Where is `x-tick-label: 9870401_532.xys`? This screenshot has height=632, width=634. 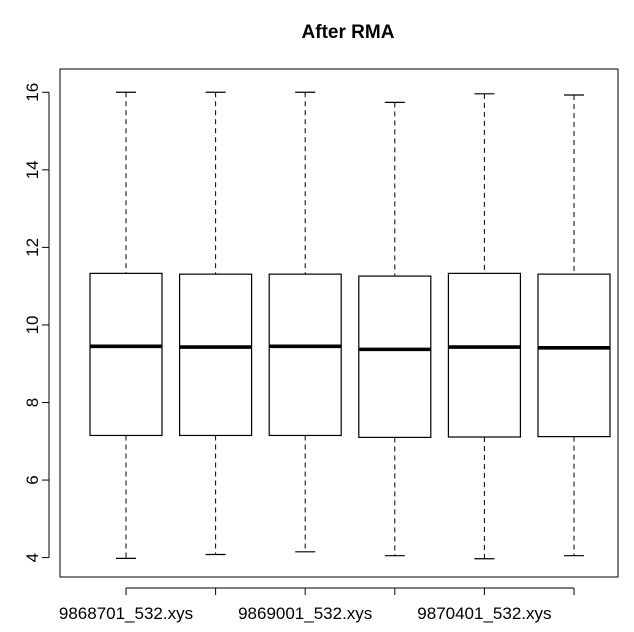
x-tick-label: 9870401_532.xys is located at coordinates (484, 613).